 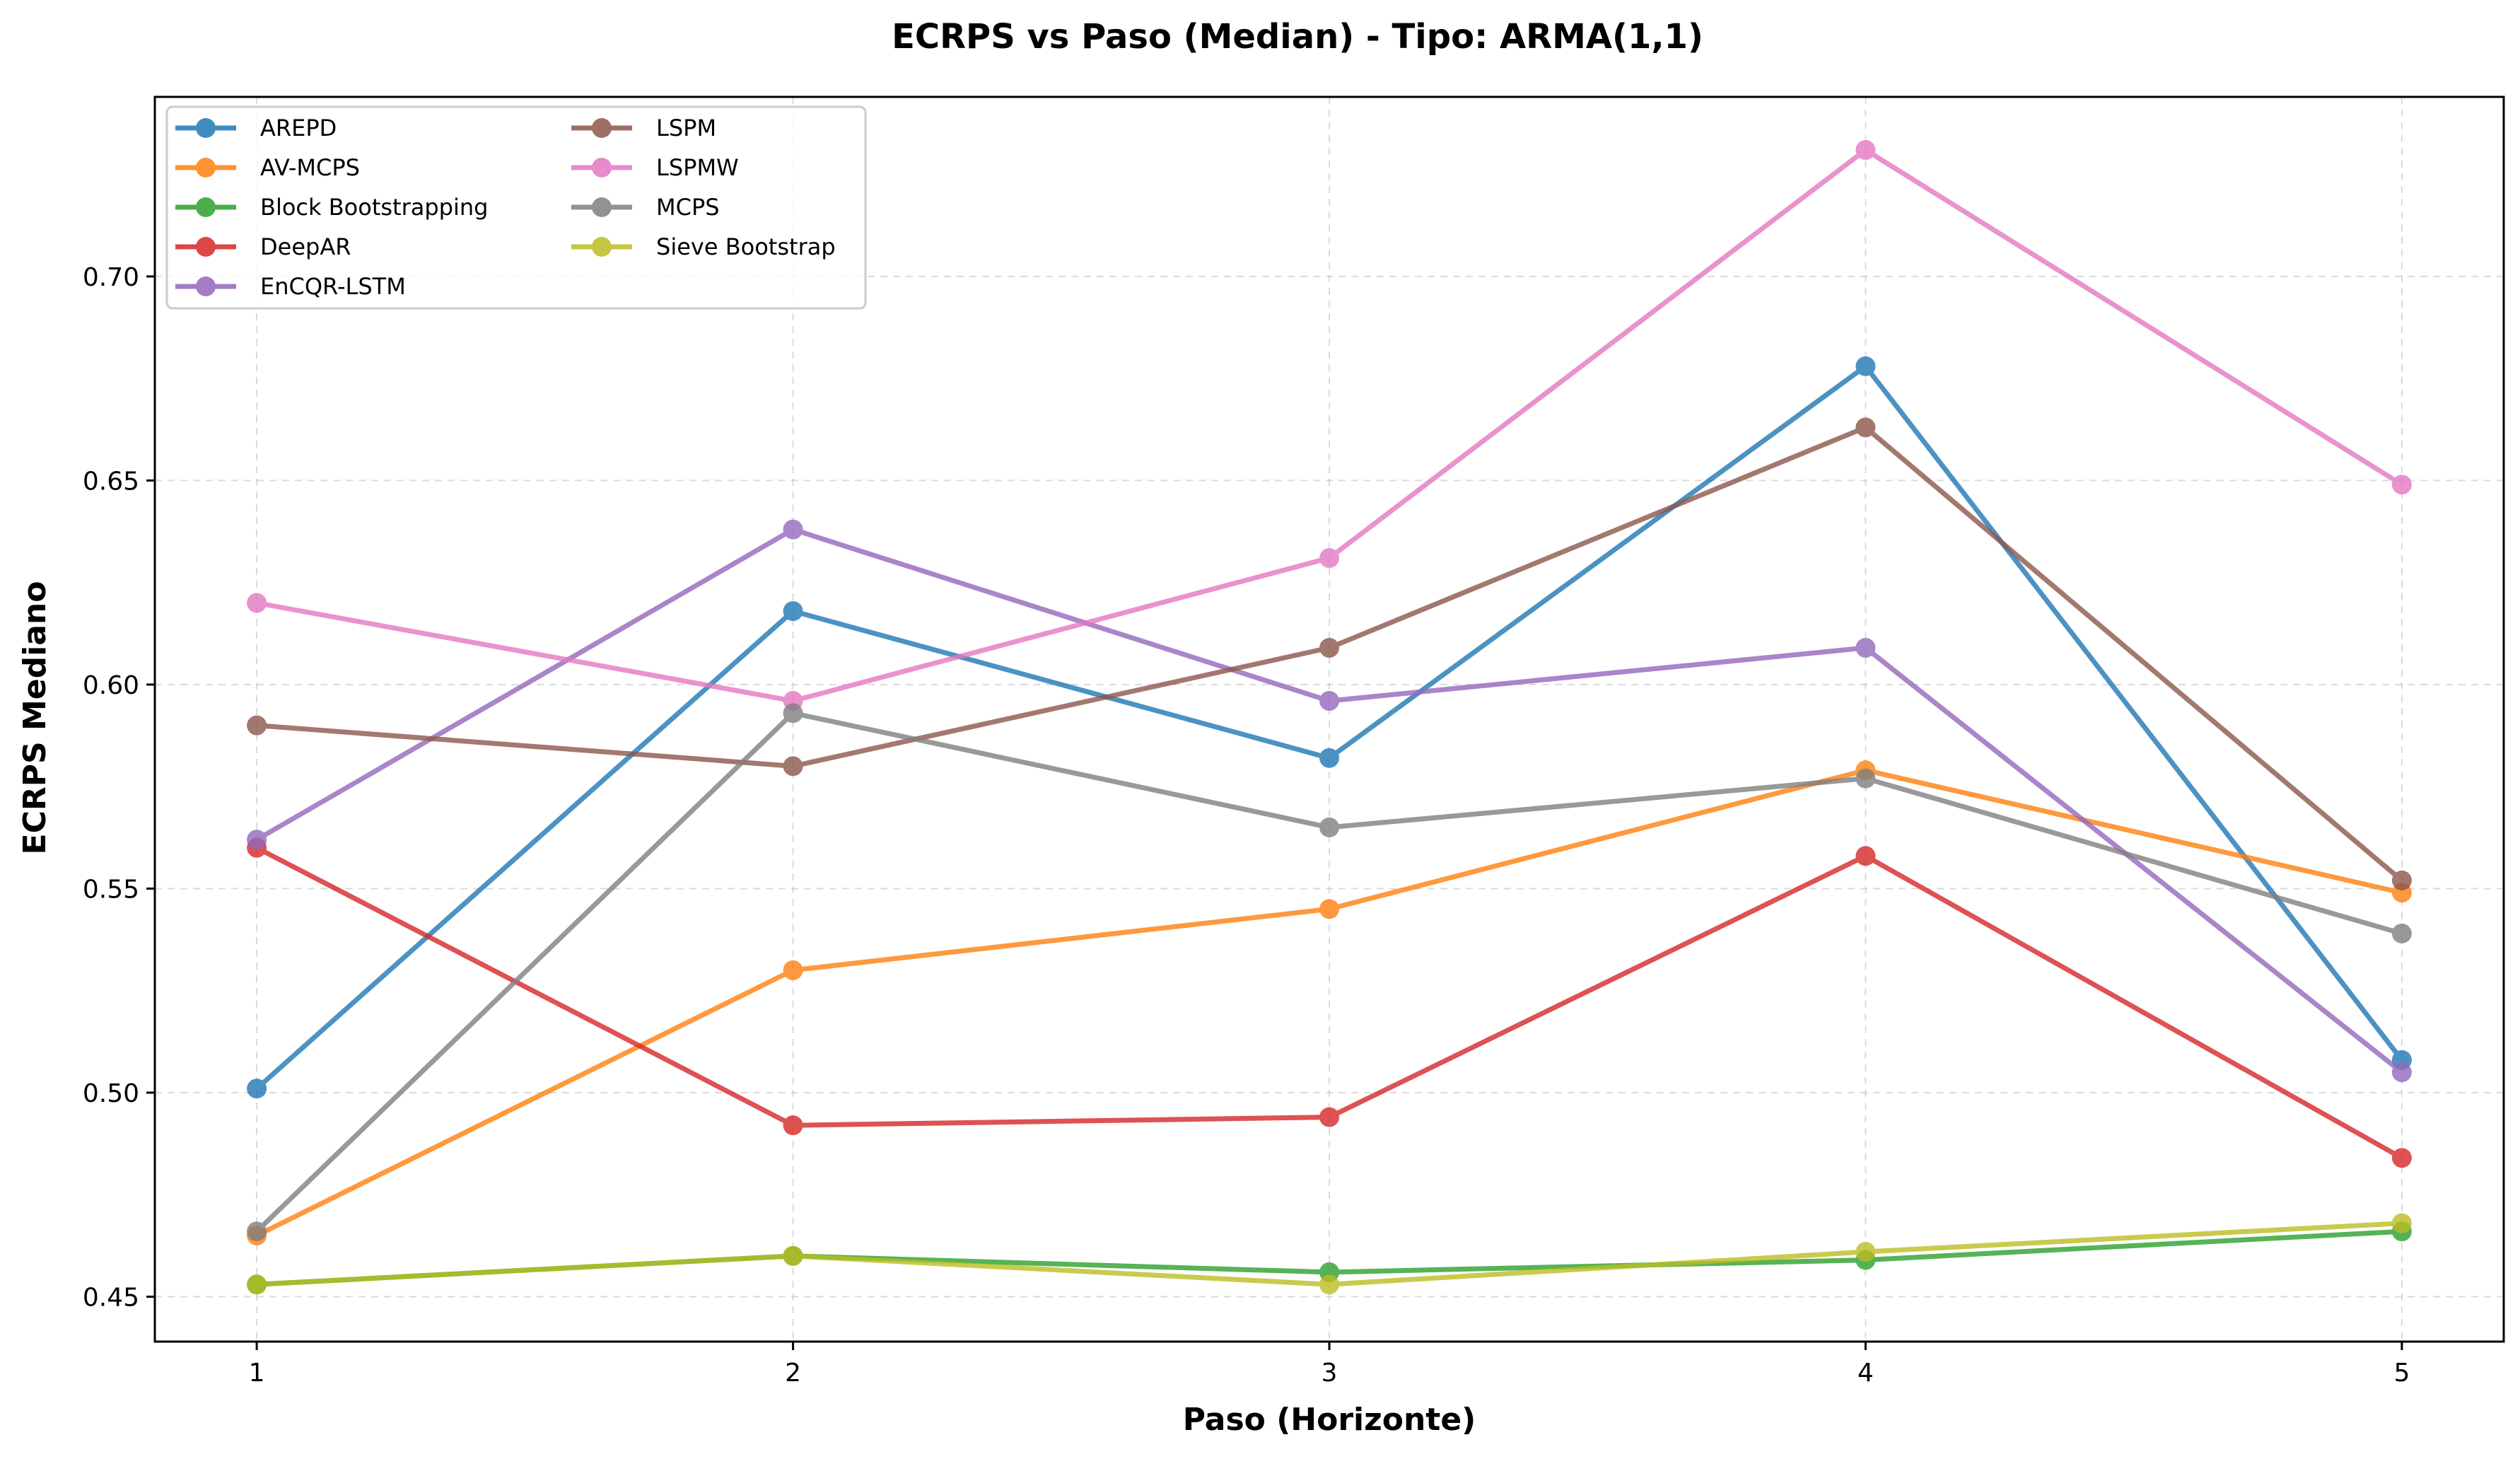 I want to click on legend-label: MCPS, so click(x=688, y=207).